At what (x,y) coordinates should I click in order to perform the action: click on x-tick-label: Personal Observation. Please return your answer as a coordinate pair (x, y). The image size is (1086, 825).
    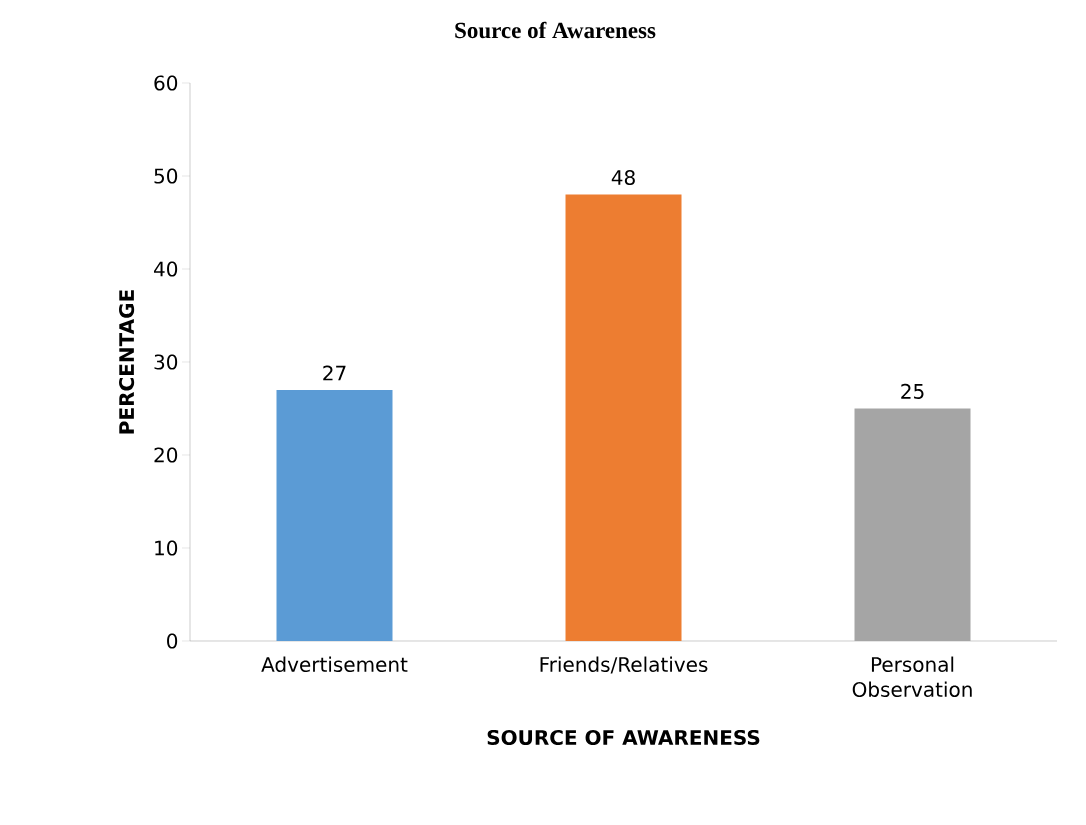
    Looking at the image, I should click on (912, 677).